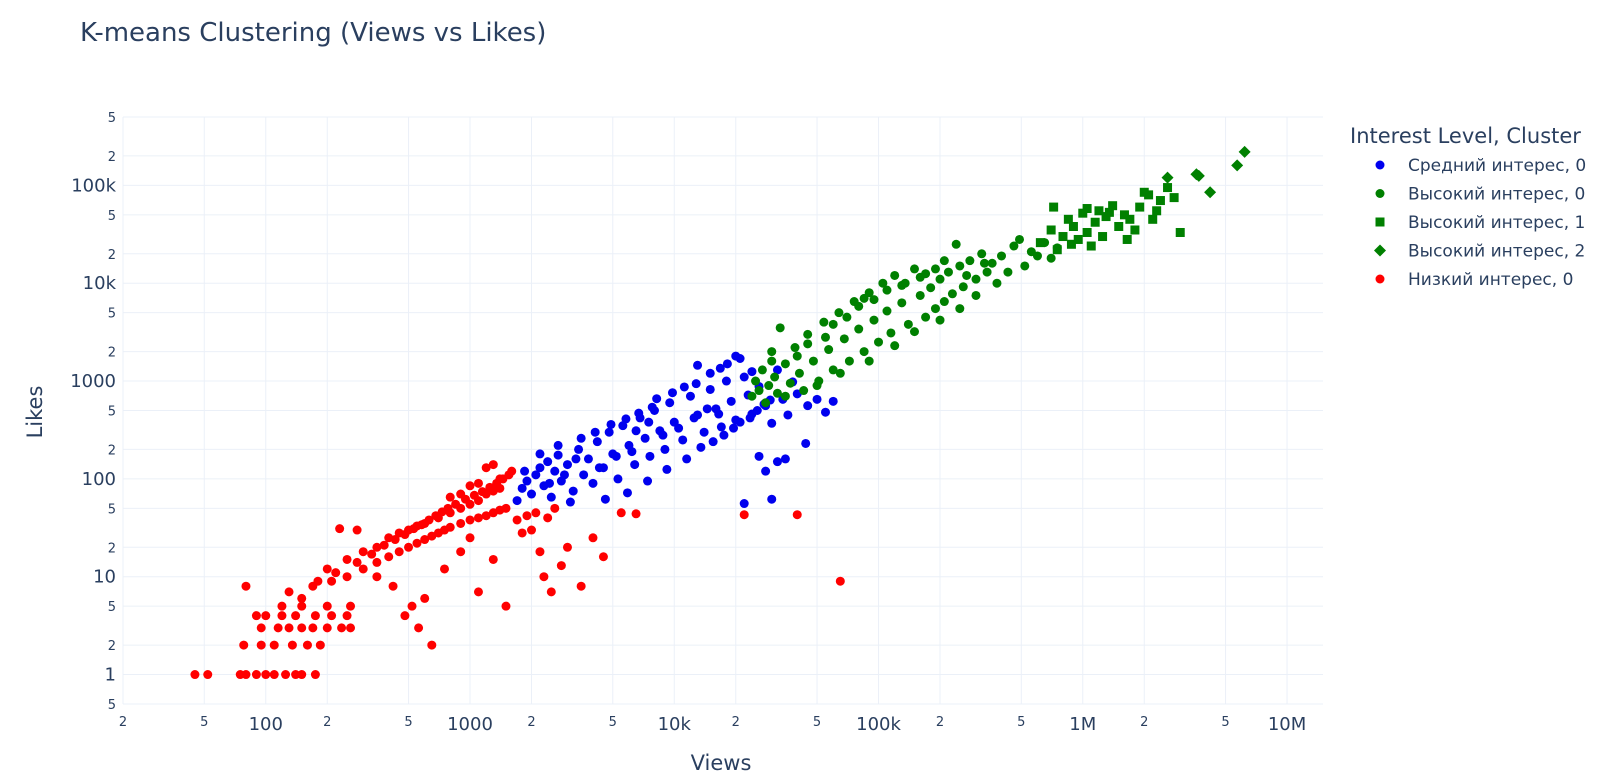 Image resolution: width=1600 pixels, height=781 pixels. I want to click on chart-title: K-means Clustering (Views vs Likes), so click(313, 33).